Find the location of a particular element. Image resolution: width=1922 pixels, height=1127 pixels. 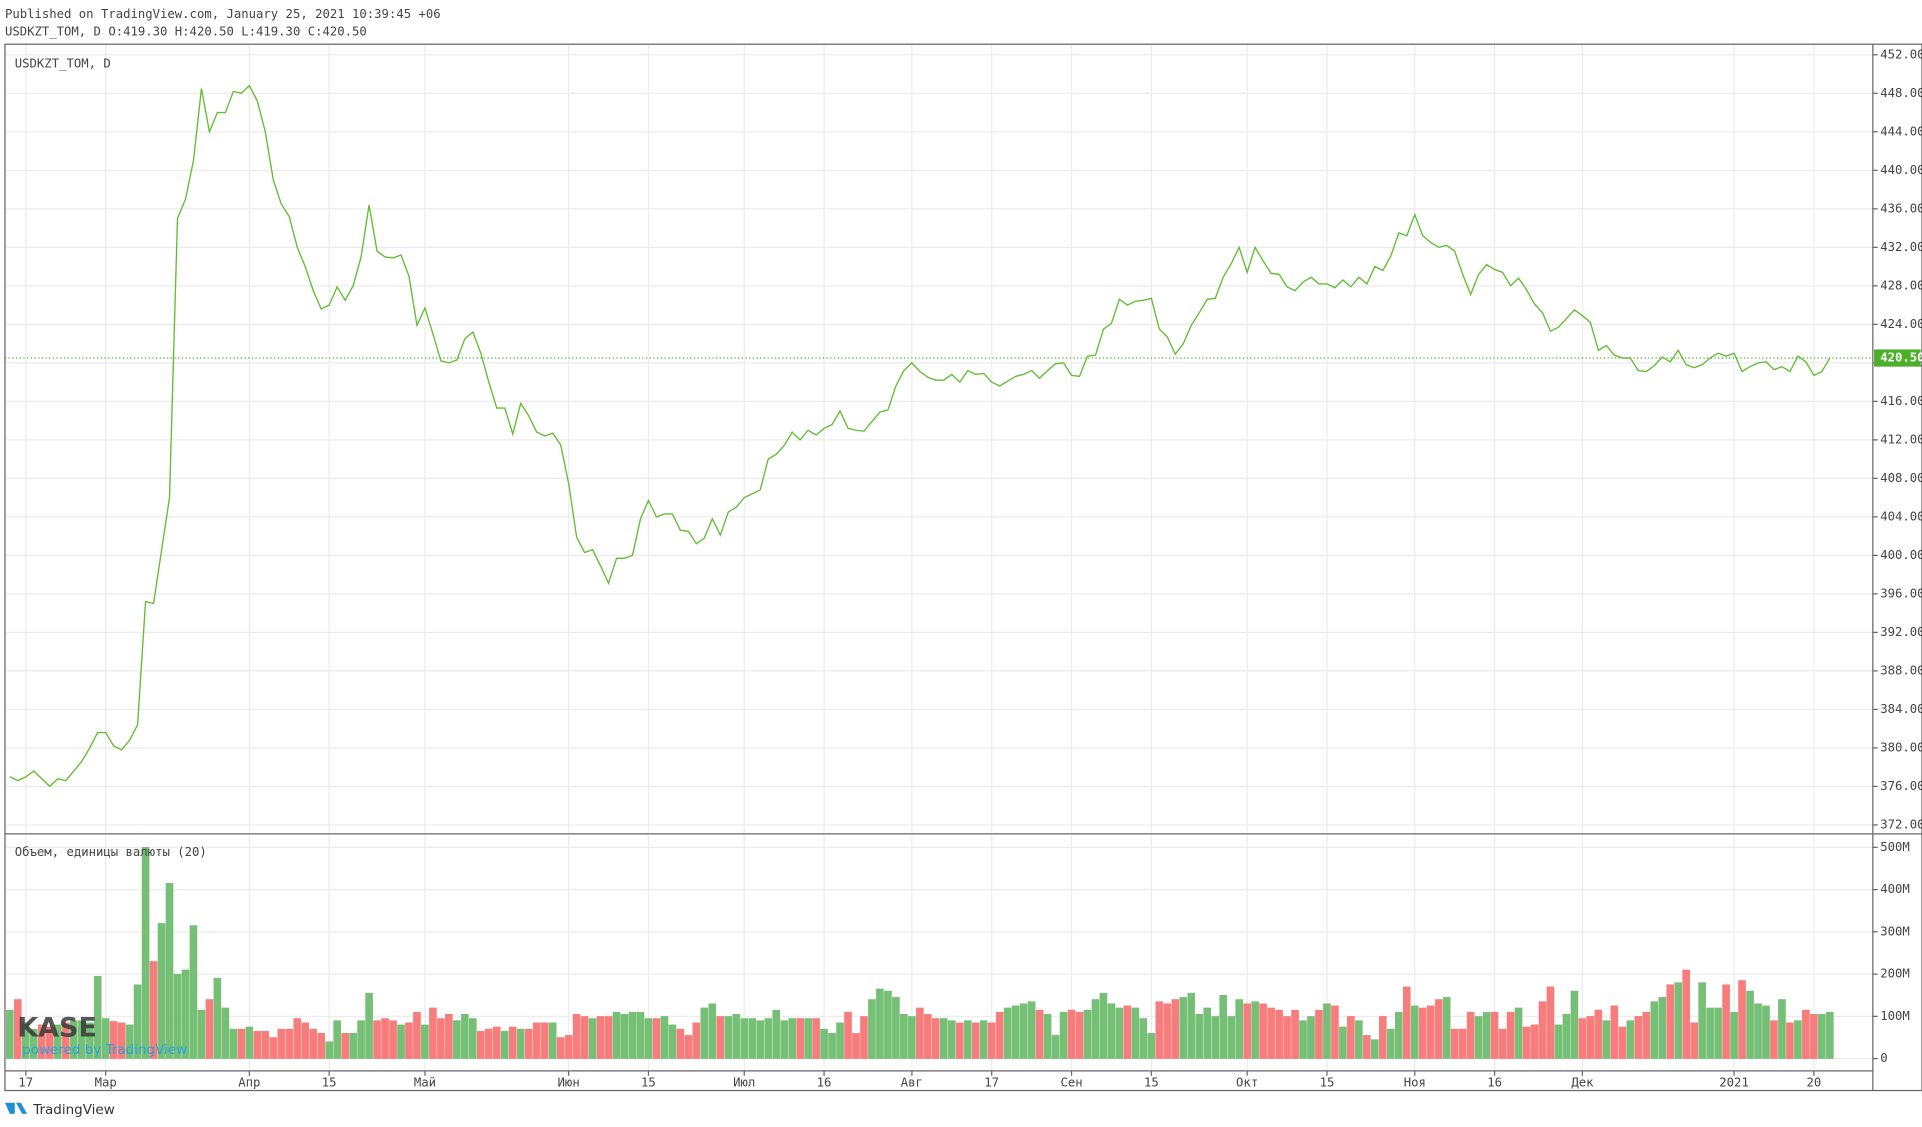

x-tick-label: Июн is located at coordinates (569, 1083).